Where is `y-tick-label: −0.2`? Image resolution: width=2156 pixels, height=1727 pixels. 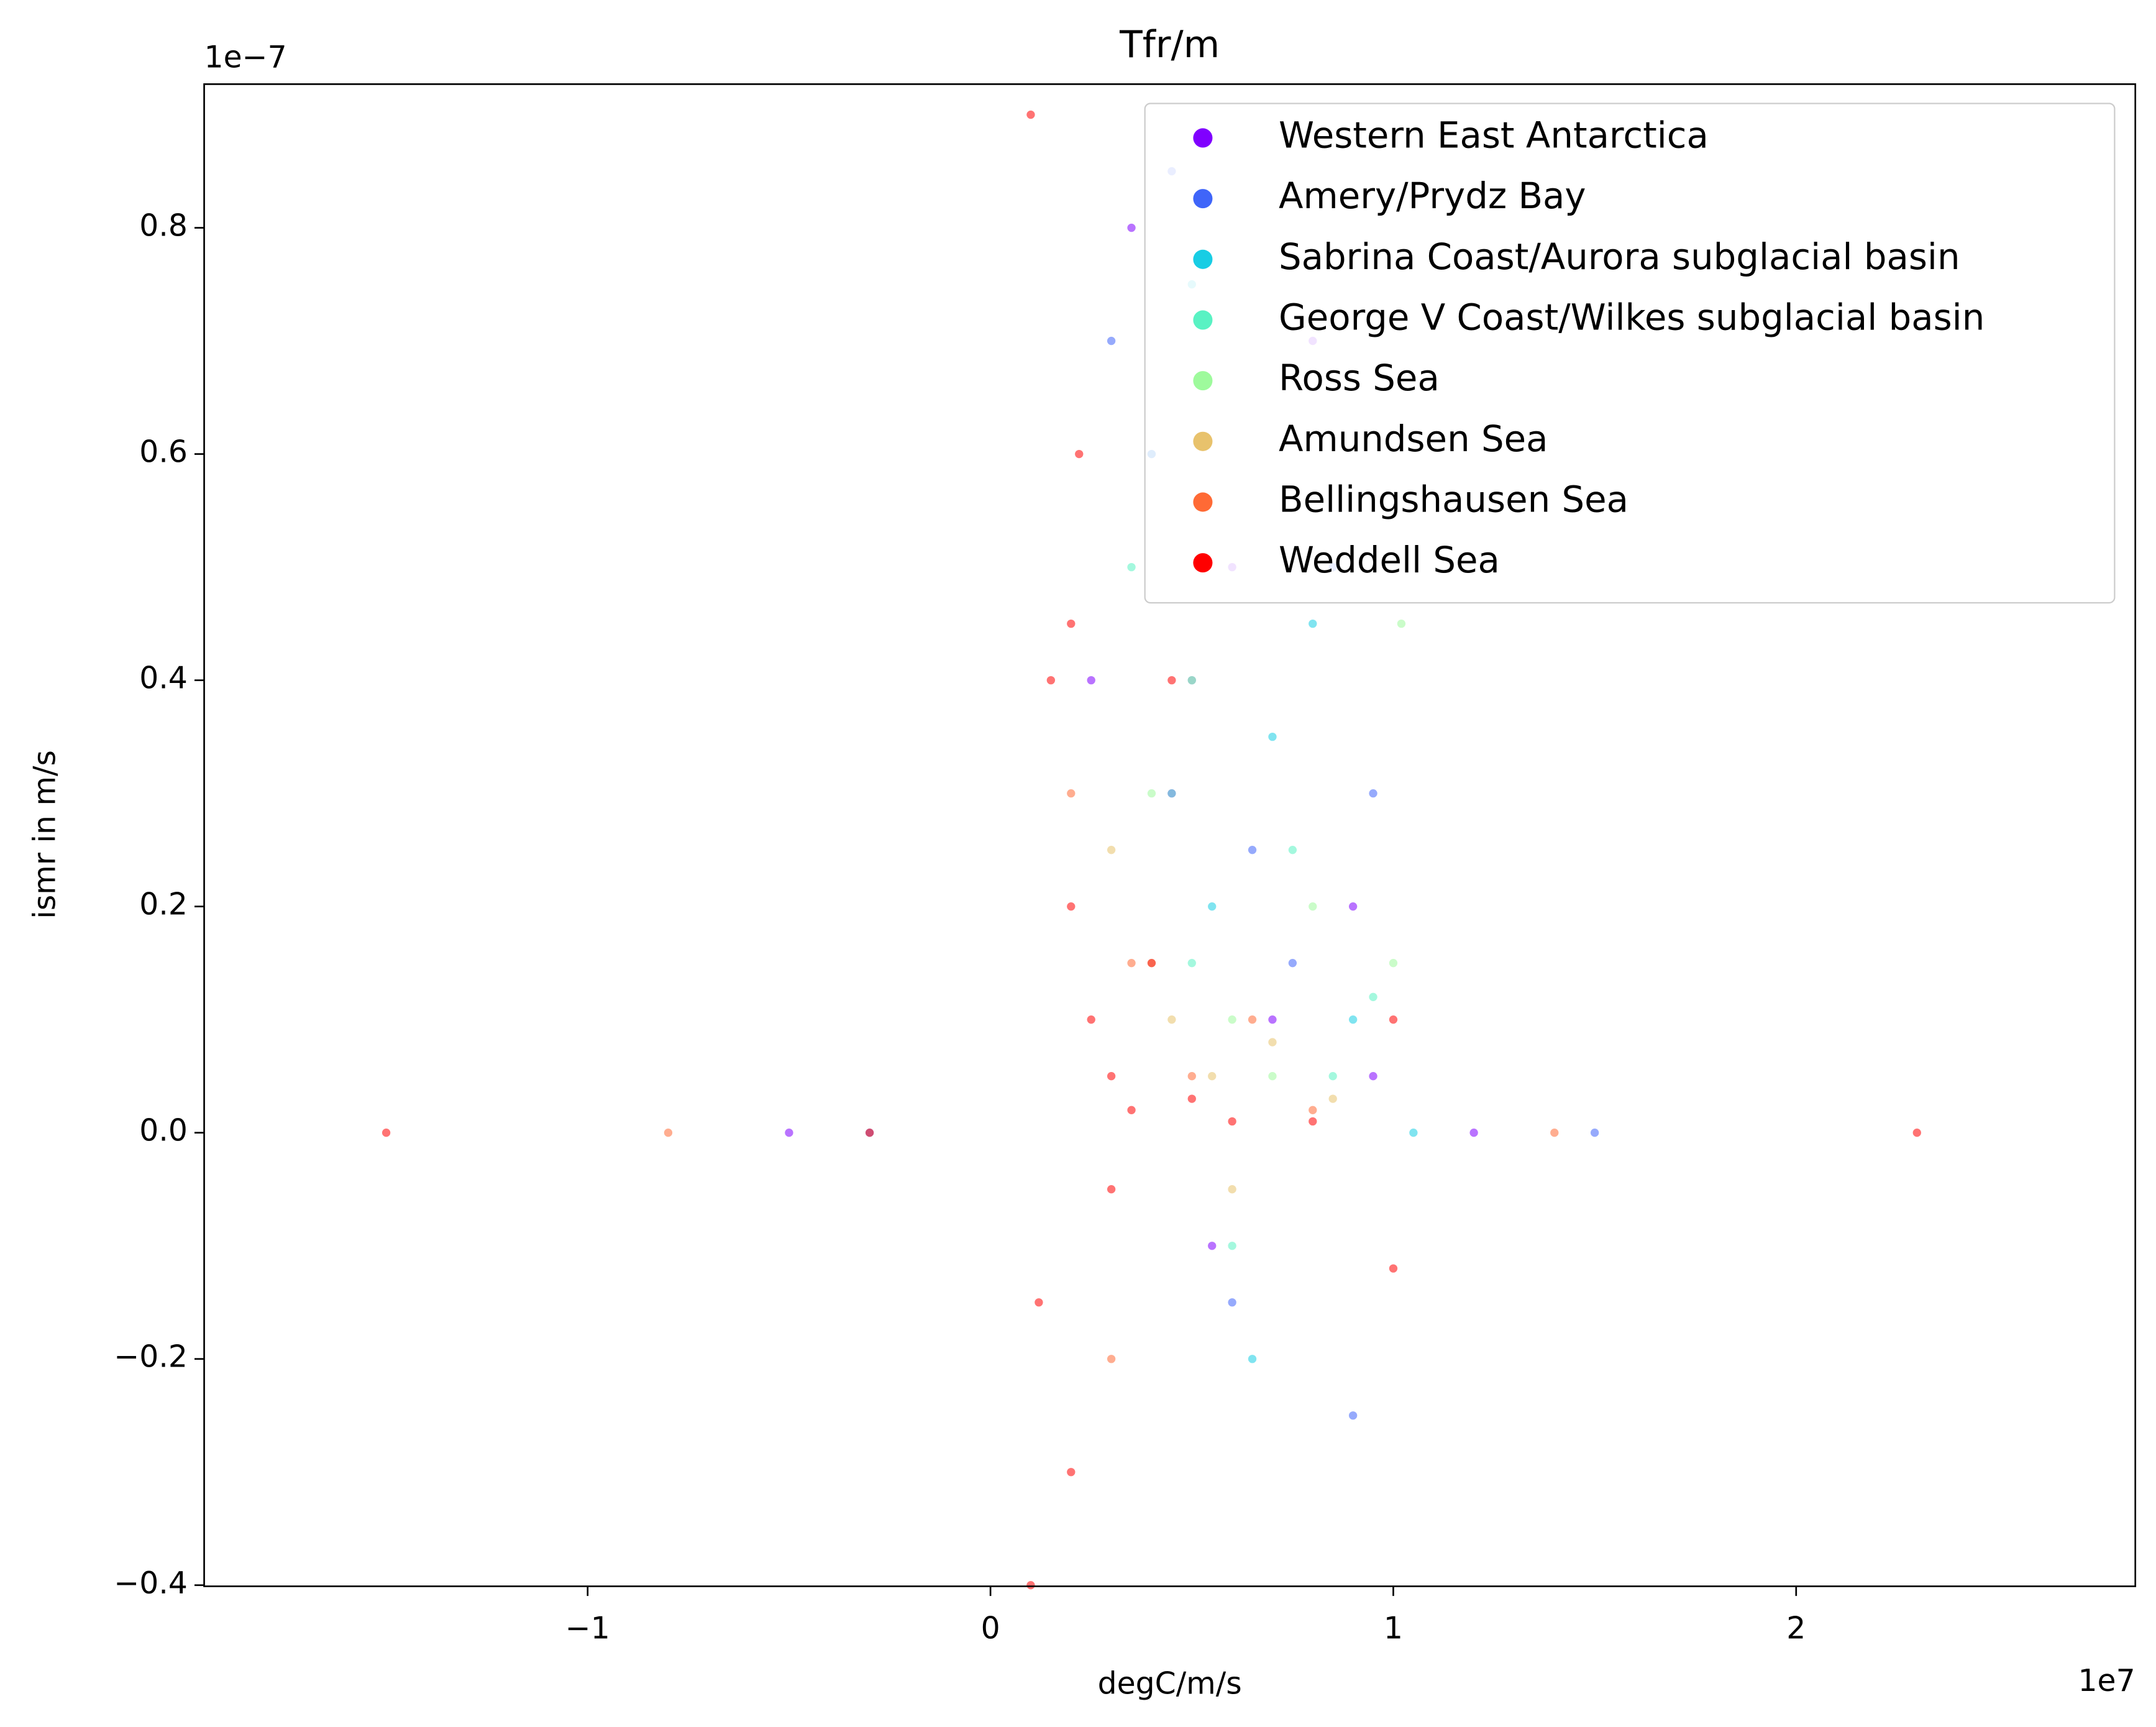 y-tick-label: −0.2 is located at coordinates (151, 1357).